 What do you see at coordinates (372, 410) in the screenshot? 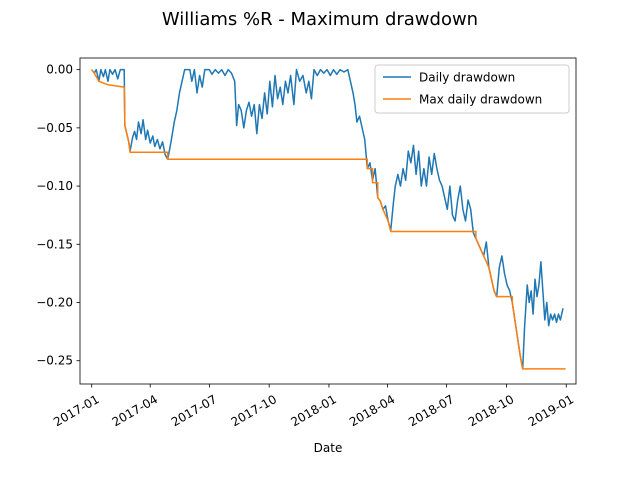
I see `x-tick-label: 2018-04` at bounding box center [372, 410].